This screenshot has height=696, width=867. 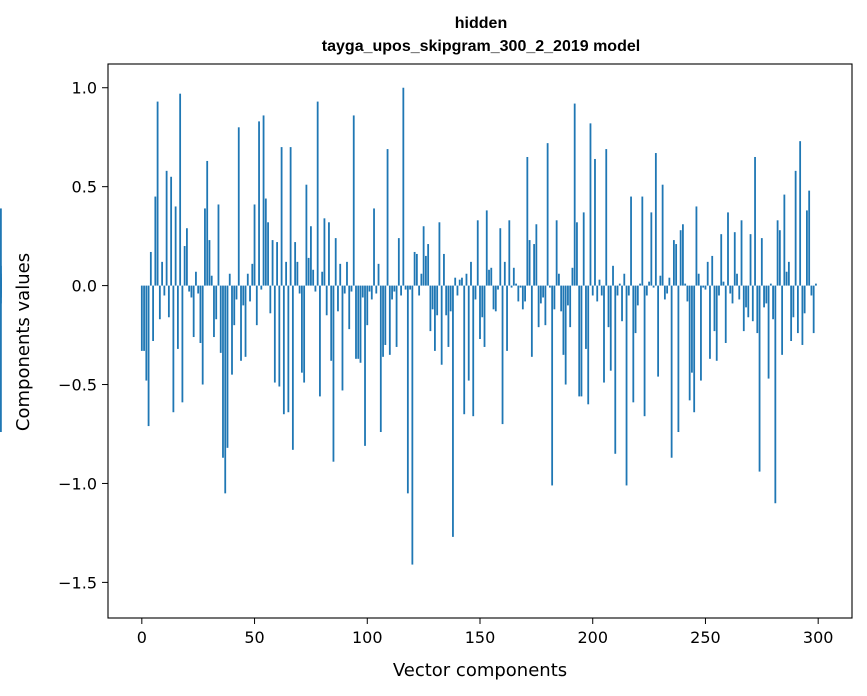 I want to click on x-axis: 0 50 100 150 200 250 300, so click(x=485, y=632).